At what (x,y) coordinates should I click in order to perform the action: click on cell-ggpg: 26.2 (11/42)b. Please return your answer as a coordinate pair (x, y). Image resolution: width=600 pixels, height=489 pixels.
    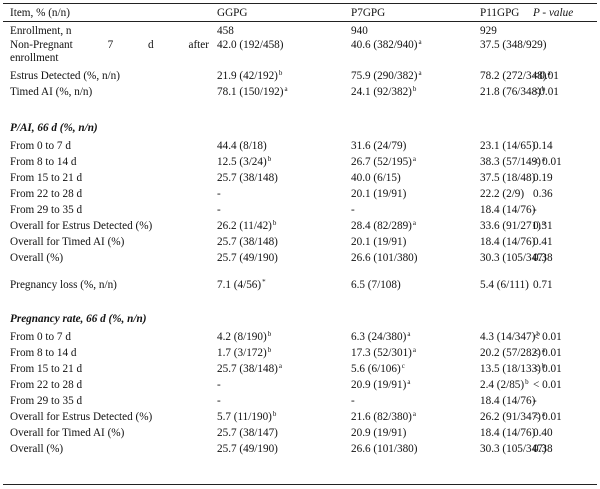
    Looking at the image, I should click on (246, 226).